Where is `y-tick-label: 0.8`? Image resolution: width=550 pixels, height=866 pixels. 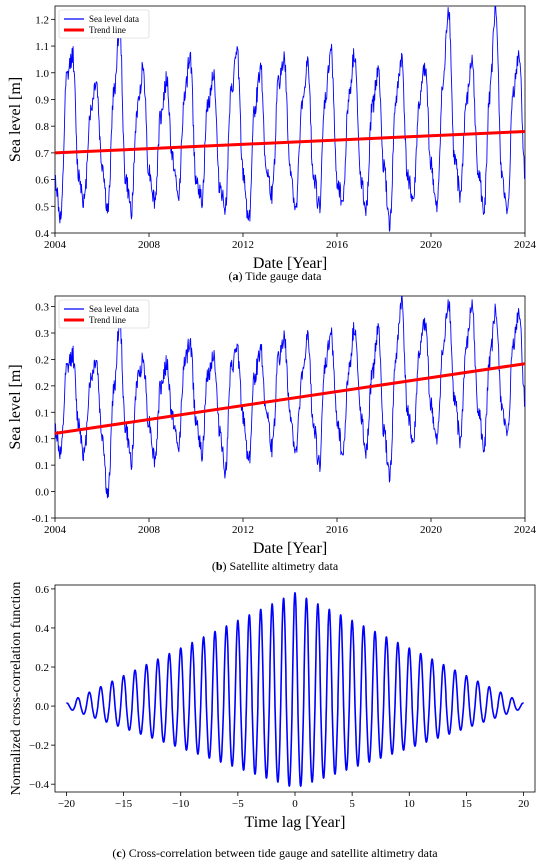 y-tick-label: 0.8 is located at coordinates (42, 127).